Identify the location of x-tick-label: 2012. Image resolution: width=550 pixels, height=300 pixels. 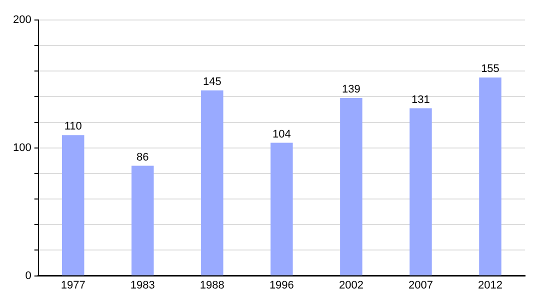
(490, 285).